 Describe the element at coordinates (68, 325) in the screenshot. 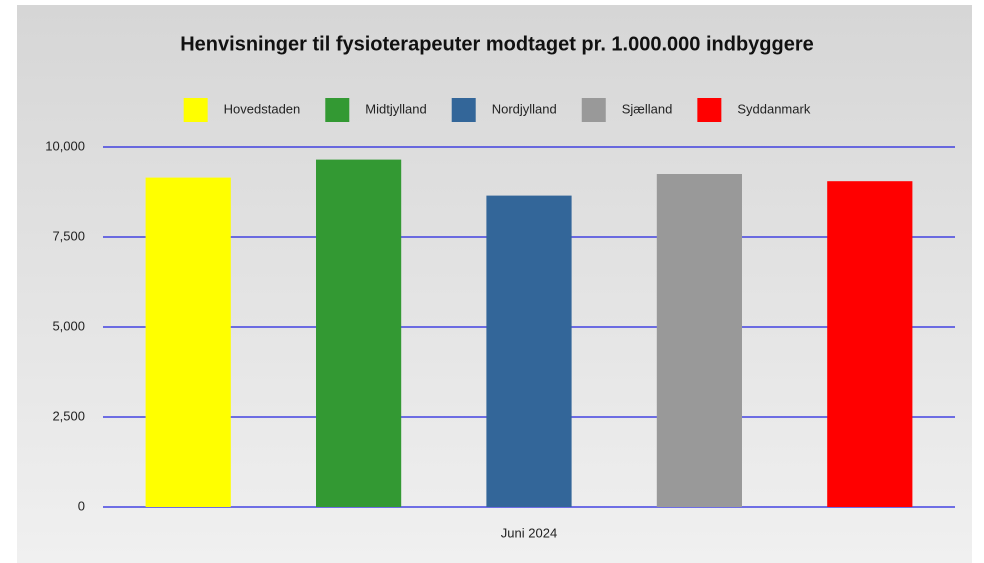

I see `y-tick-label: 5,000` at that location.